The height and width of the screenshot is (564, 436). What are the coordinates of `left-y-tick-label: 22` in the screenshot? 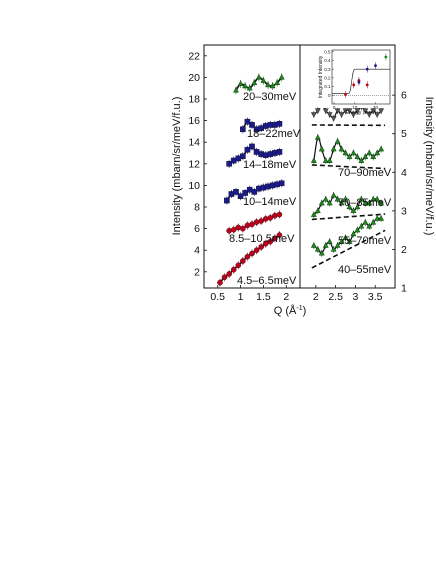 It's located at (194, 56).